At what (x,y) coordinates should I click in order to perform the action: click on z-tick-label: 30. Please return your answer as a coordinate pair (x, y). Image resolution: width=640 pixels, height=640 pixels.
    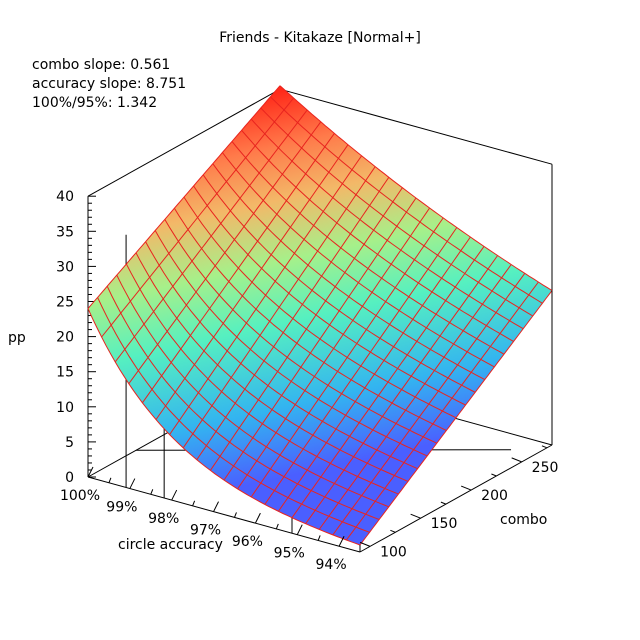
    Looking at the image, I should click on (65, 267).